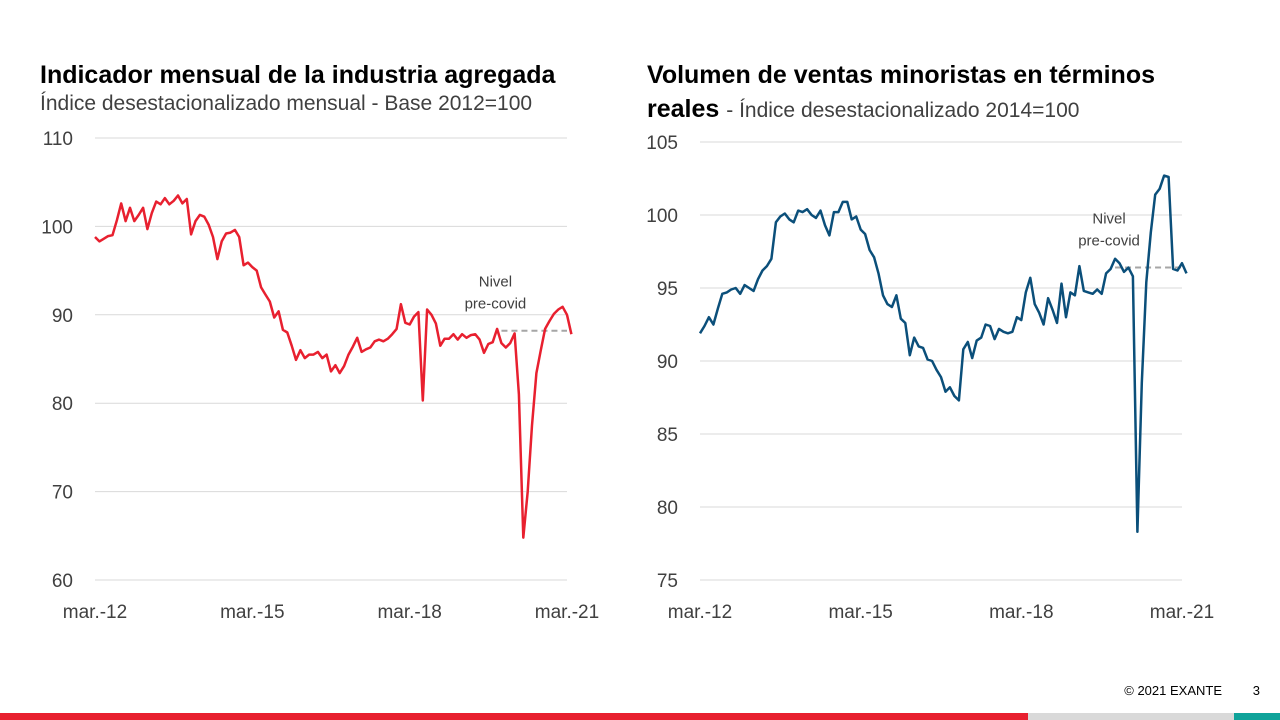 The width and height of the screenshot is (1280, 720). Describe the element at coordinates (95, 612) in the screenshot. I see `left-x-tick-label: mar.-12` at that location.